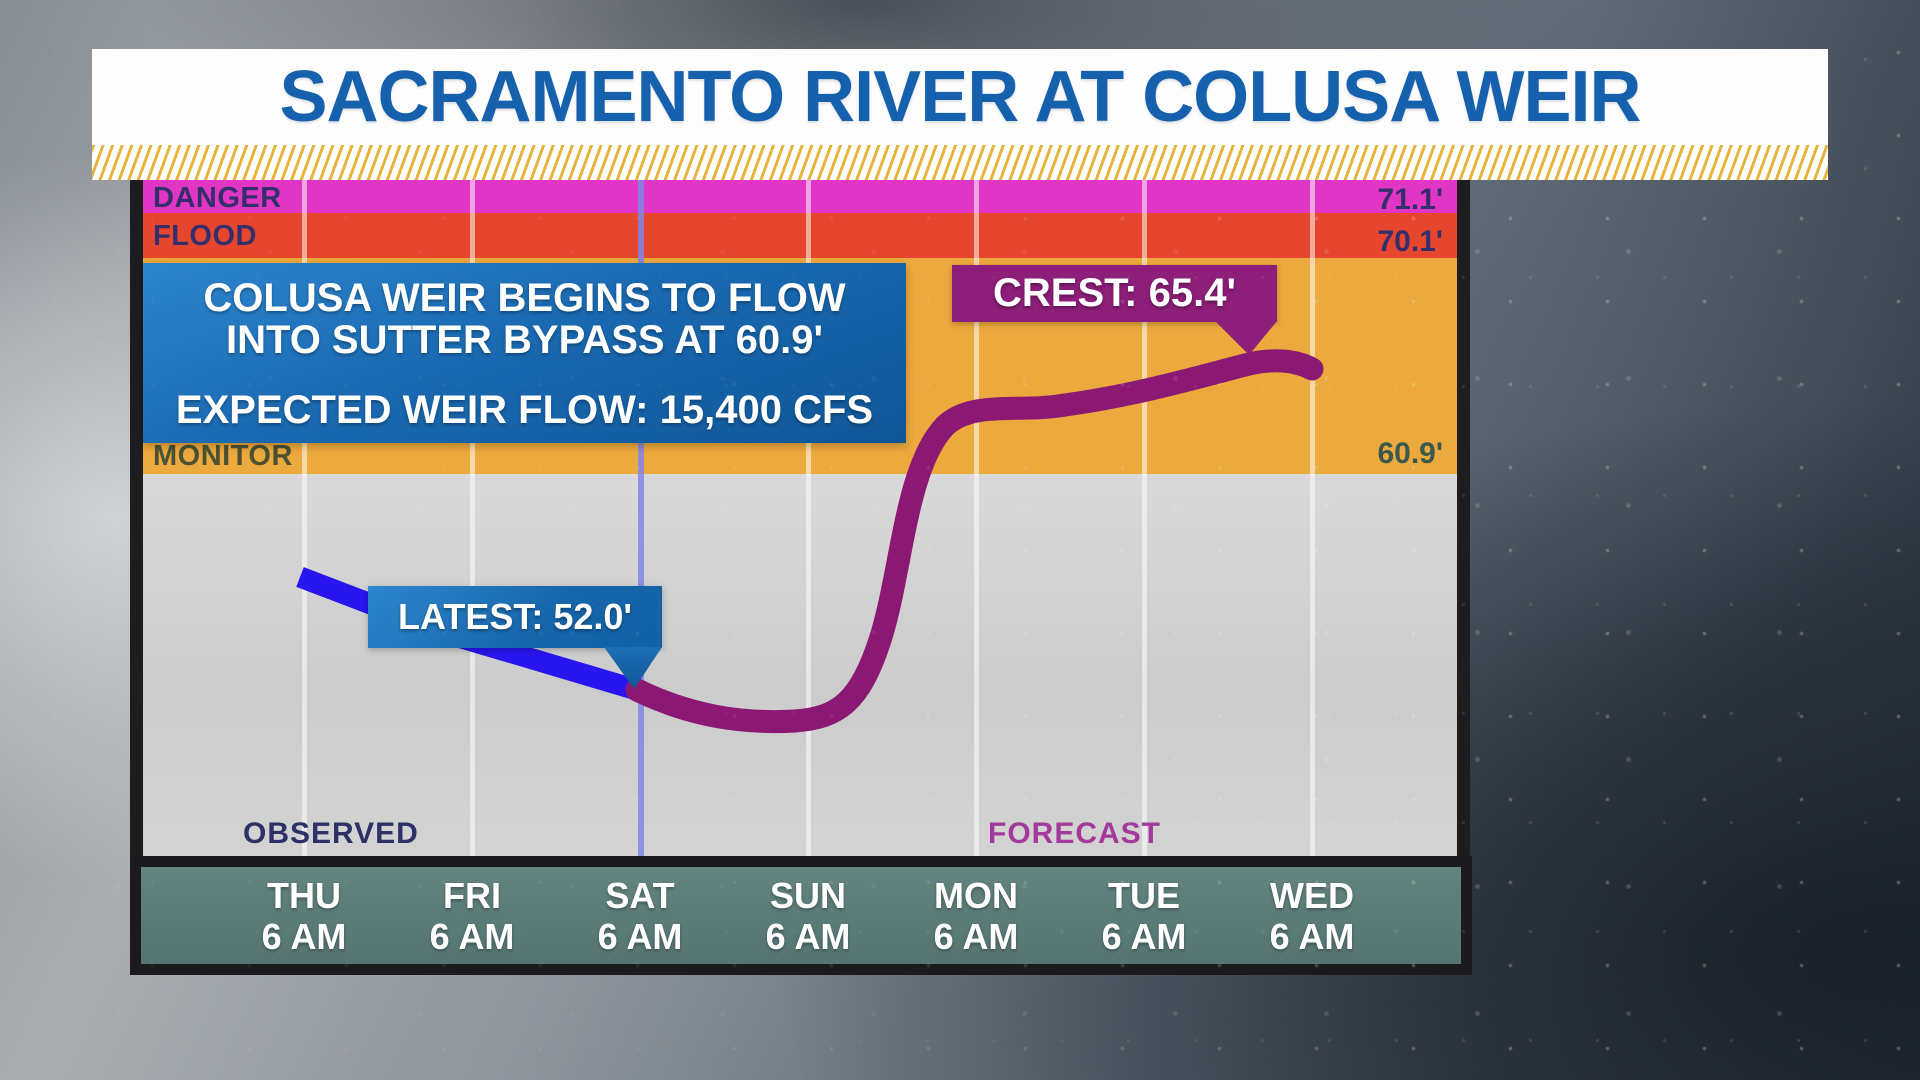 The image size is (1920, 1080). I want to click on danger-band, so click(800, 196).